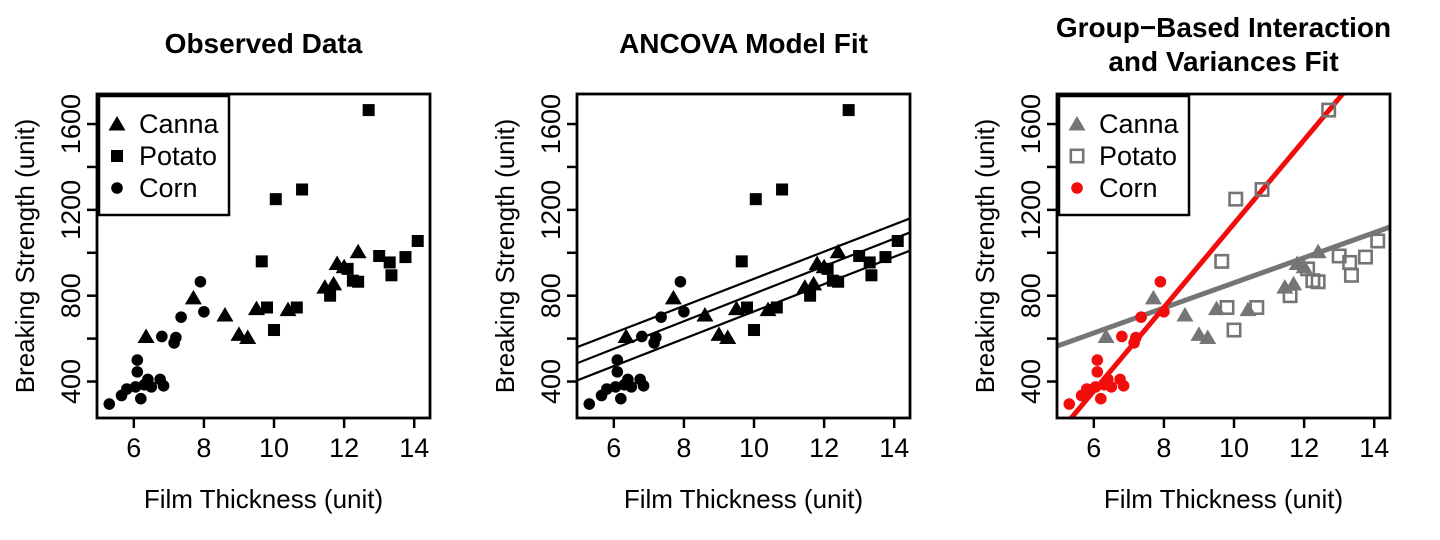  What do you see at coordinates (1077, 188) in the screenshot?
I see `legend-marker-corn` at bounding box center [1077, 188].